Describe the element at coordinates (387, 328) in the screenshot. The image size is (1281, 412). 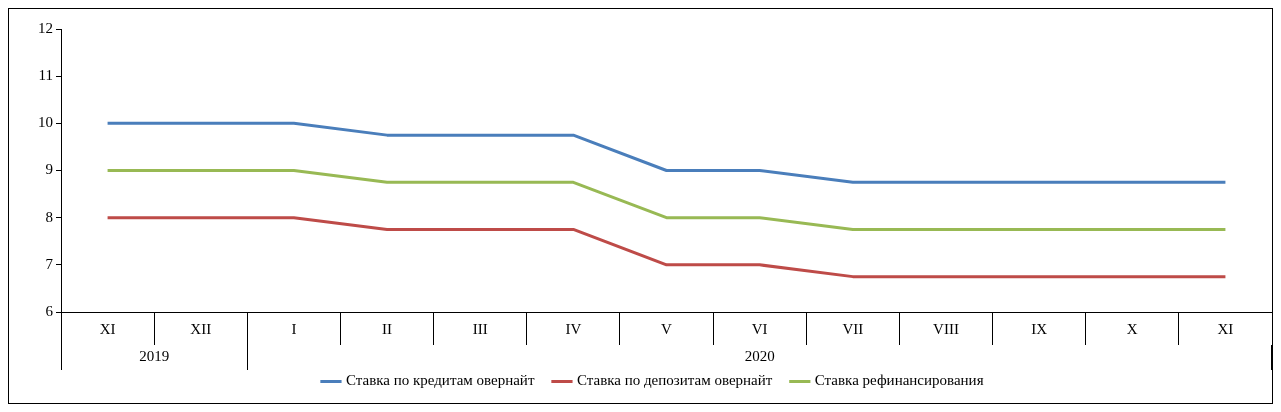
I see `x-tick-label: II` at that location.